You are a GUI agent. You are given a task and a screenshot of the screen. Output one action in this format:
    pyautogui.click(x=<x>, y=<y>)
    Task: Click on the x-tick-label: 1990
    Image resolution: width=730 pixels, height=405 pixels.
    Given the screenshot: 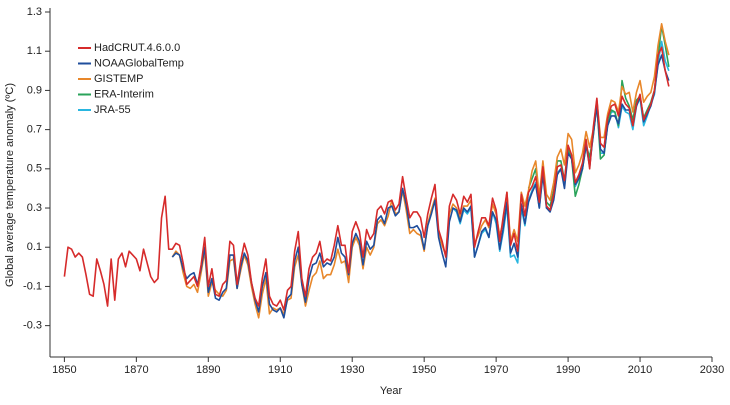 What is the action you would take?
    pyautogui.click(x=568, y=370)
    